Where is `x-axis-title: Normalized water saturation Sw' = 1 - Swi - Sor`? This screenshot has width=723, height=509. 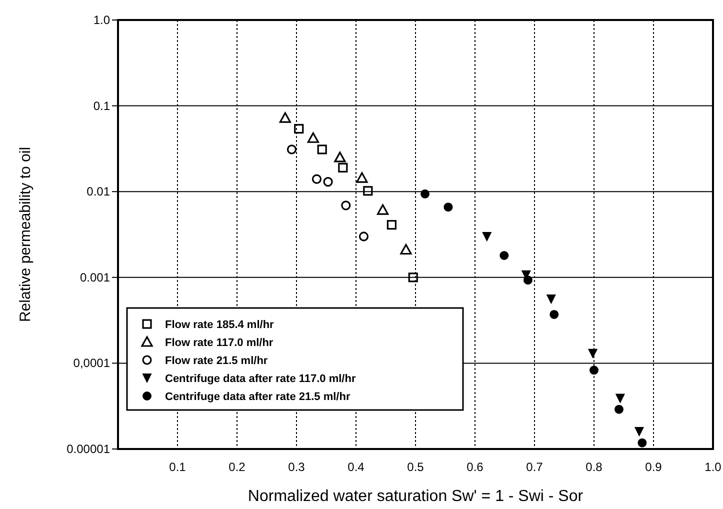 x-axis-title: Normalized water saturation Sw' = 1 - Swi - Sor is located at coordinates (416, 496).